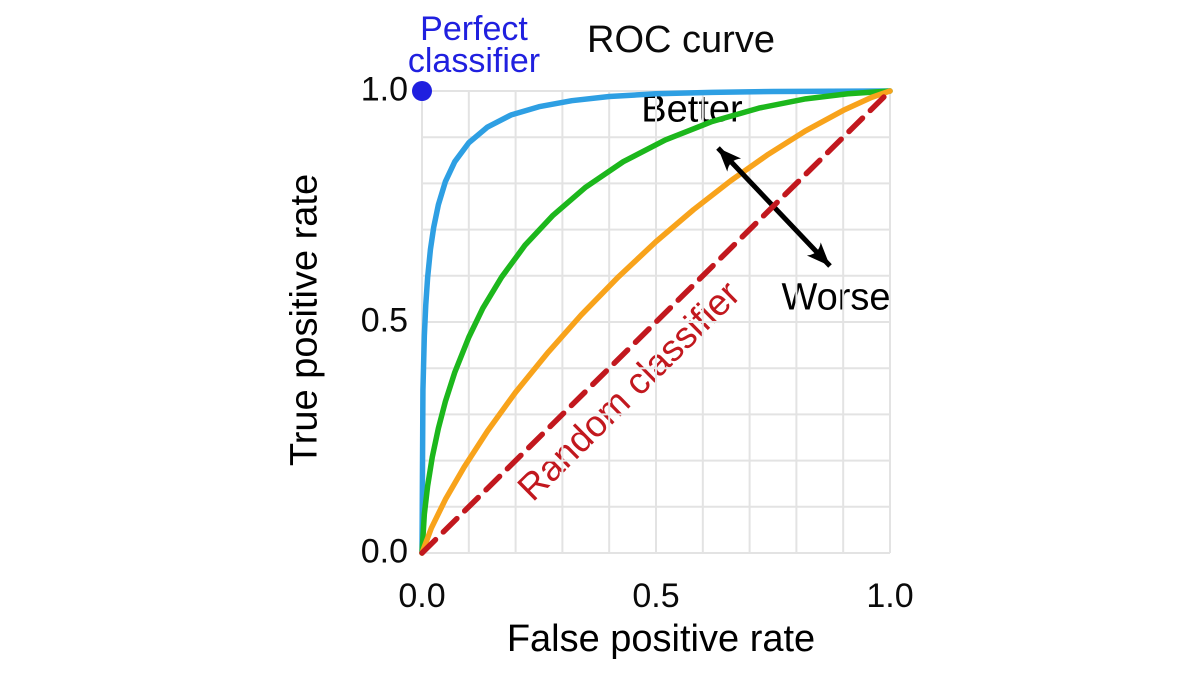 This screenshot has height=675, width=1200. I want to click on perfect-classifier-point, so click(422, 91).